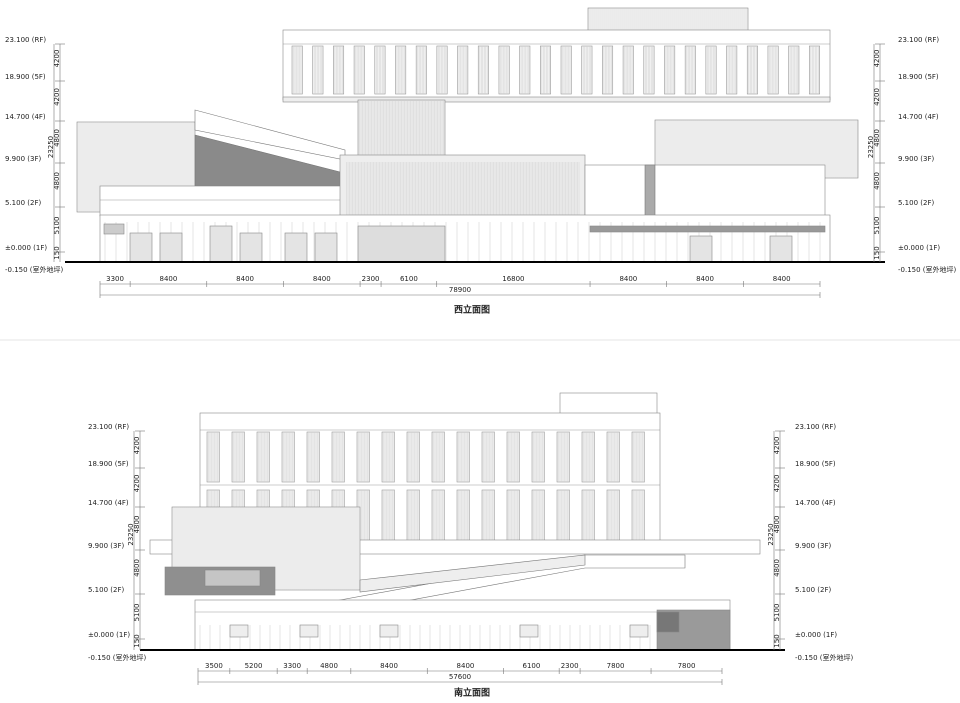 Image resolution: width=960 pixels, height=703 pixels. I want to click on horizontal-dimension: 4800, so click(329, 666).